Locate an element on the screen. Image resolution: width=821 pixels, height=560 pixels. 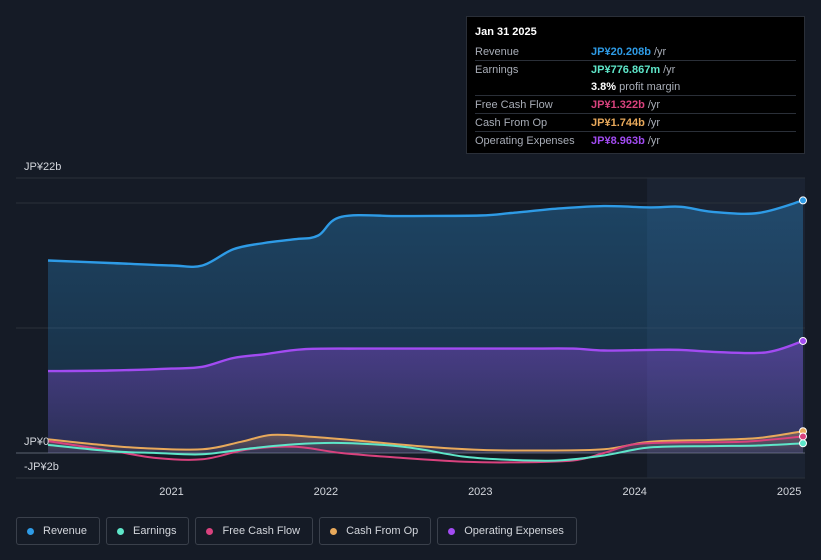
tooltip-row-earnings: Earnings JP¥776.867m /yr is located at coordinates (635, 69).